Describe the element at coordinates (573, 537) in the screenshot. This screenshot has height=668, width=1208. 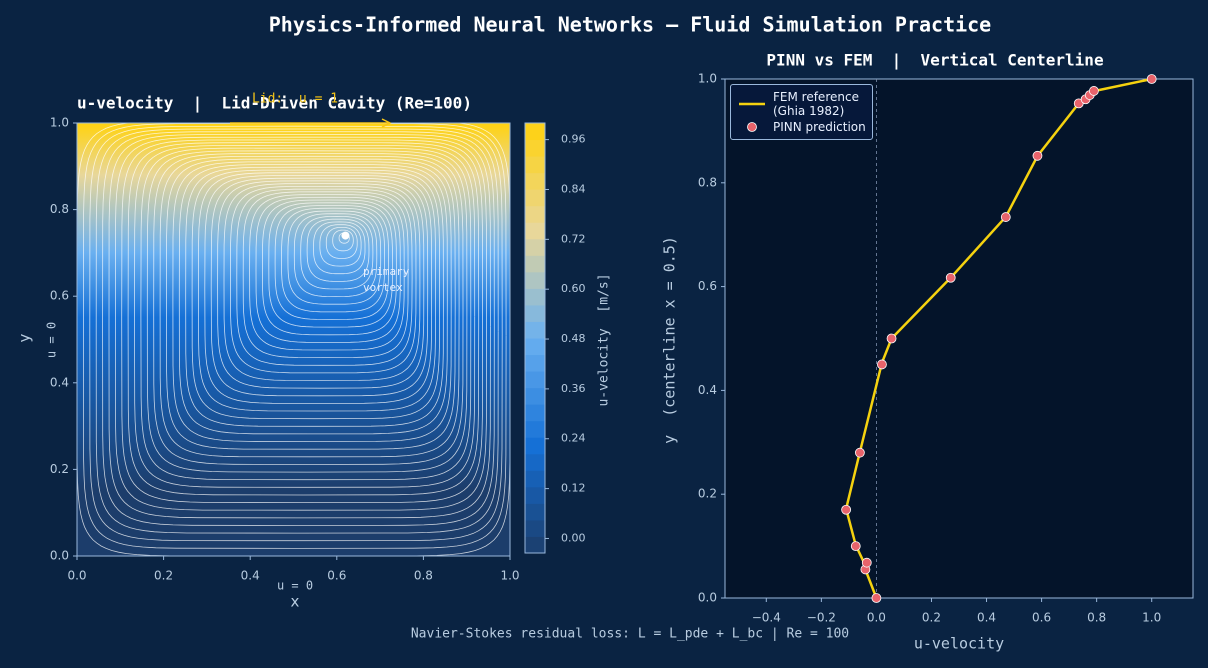
I see `colorbar-tick-label: 0.00` at that location.